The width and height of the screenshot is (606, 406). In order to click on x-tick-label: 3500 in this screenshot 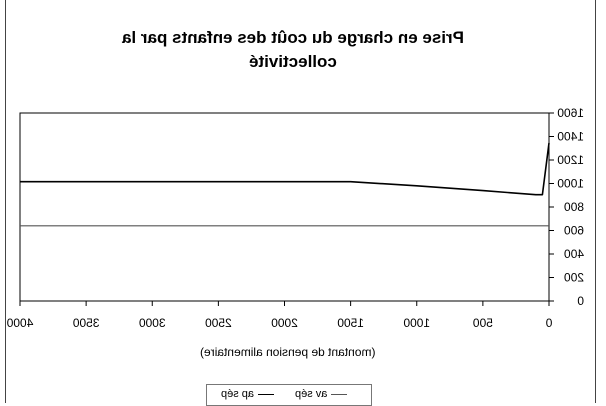, I will do `click(85, 323)`.